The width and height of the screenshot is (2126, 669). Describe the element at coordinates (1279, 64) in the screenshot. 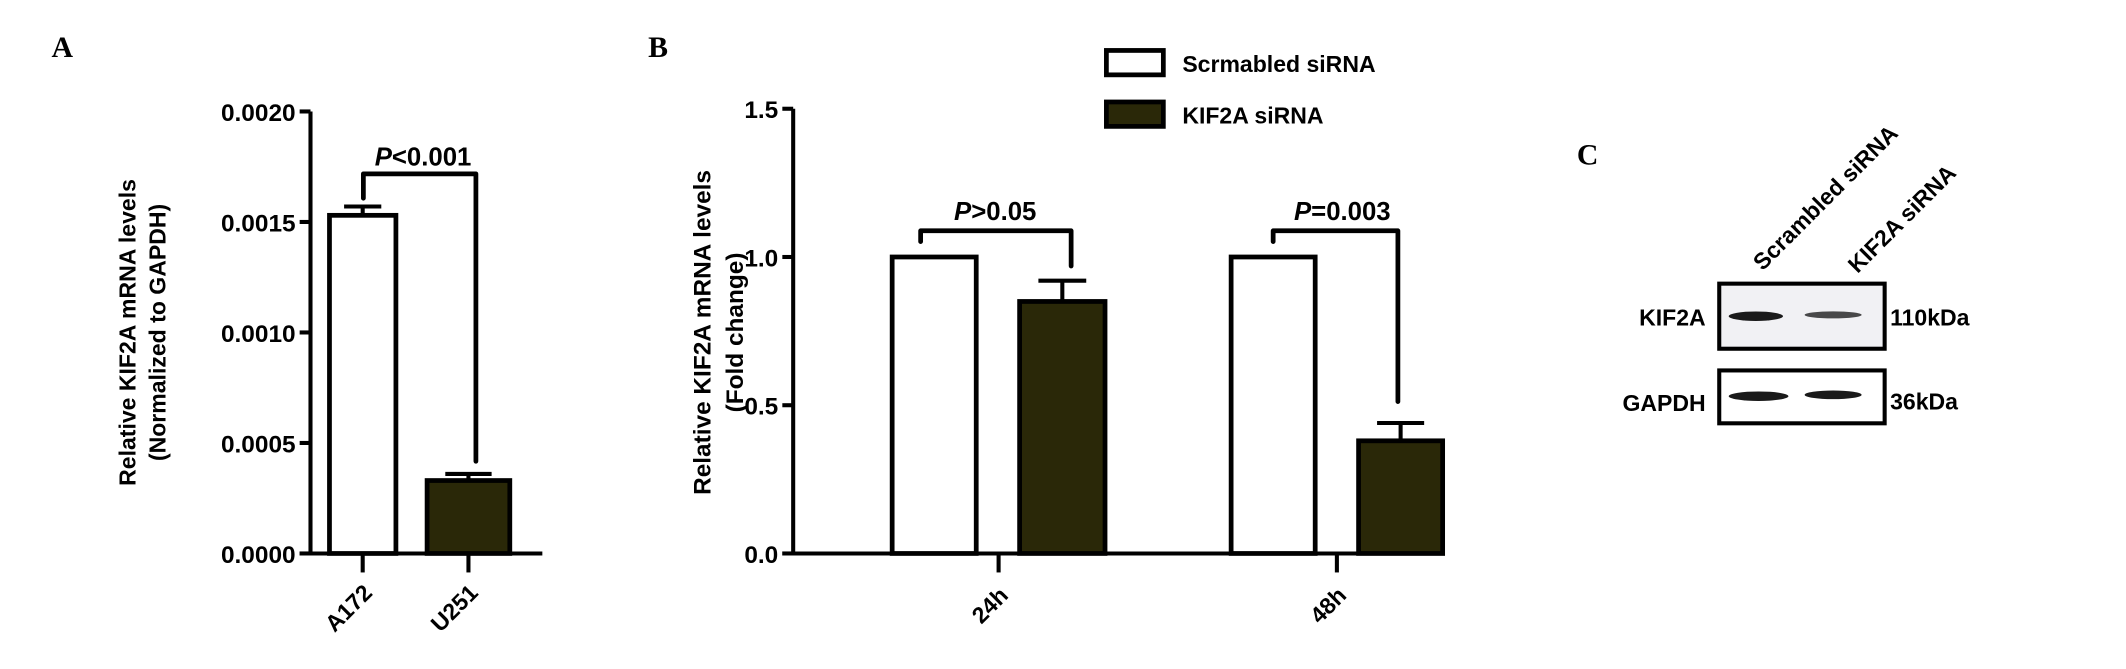

I see `legend-label-scrambled: Scrmabled siRNA` at that location.